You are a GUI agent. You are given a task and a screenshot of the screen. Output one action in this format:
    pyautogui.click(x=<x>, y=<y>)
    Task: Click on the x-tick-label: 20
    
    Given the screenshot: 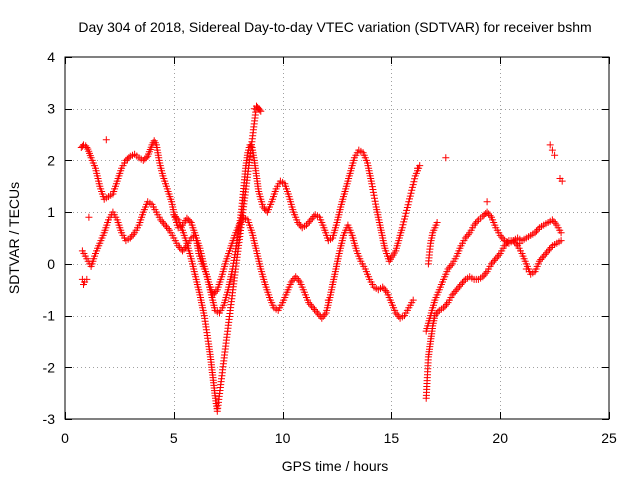 What is the action you would take?
    pyautogui.click(x=500, y=438)
    